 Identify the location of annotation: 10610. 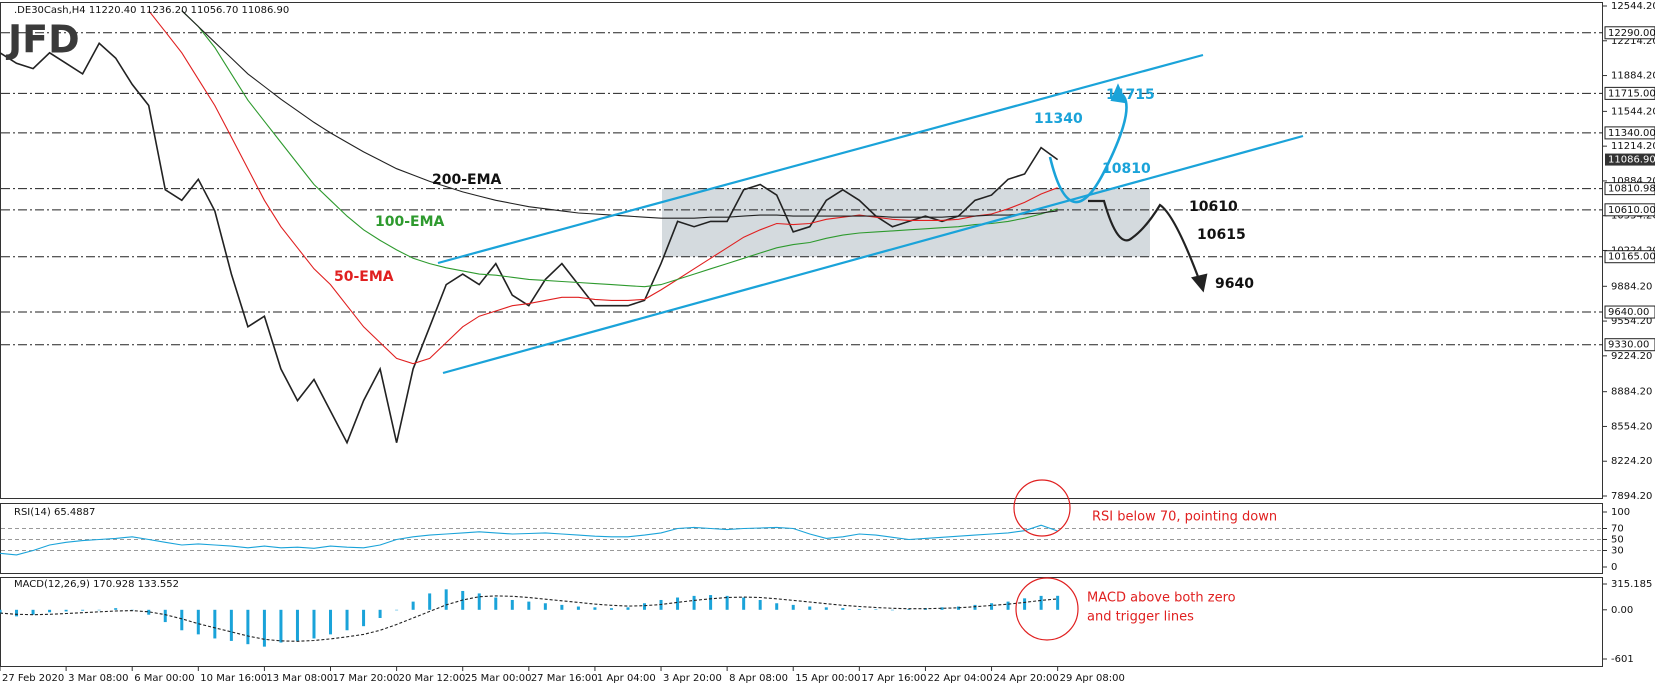
(1213, 207).